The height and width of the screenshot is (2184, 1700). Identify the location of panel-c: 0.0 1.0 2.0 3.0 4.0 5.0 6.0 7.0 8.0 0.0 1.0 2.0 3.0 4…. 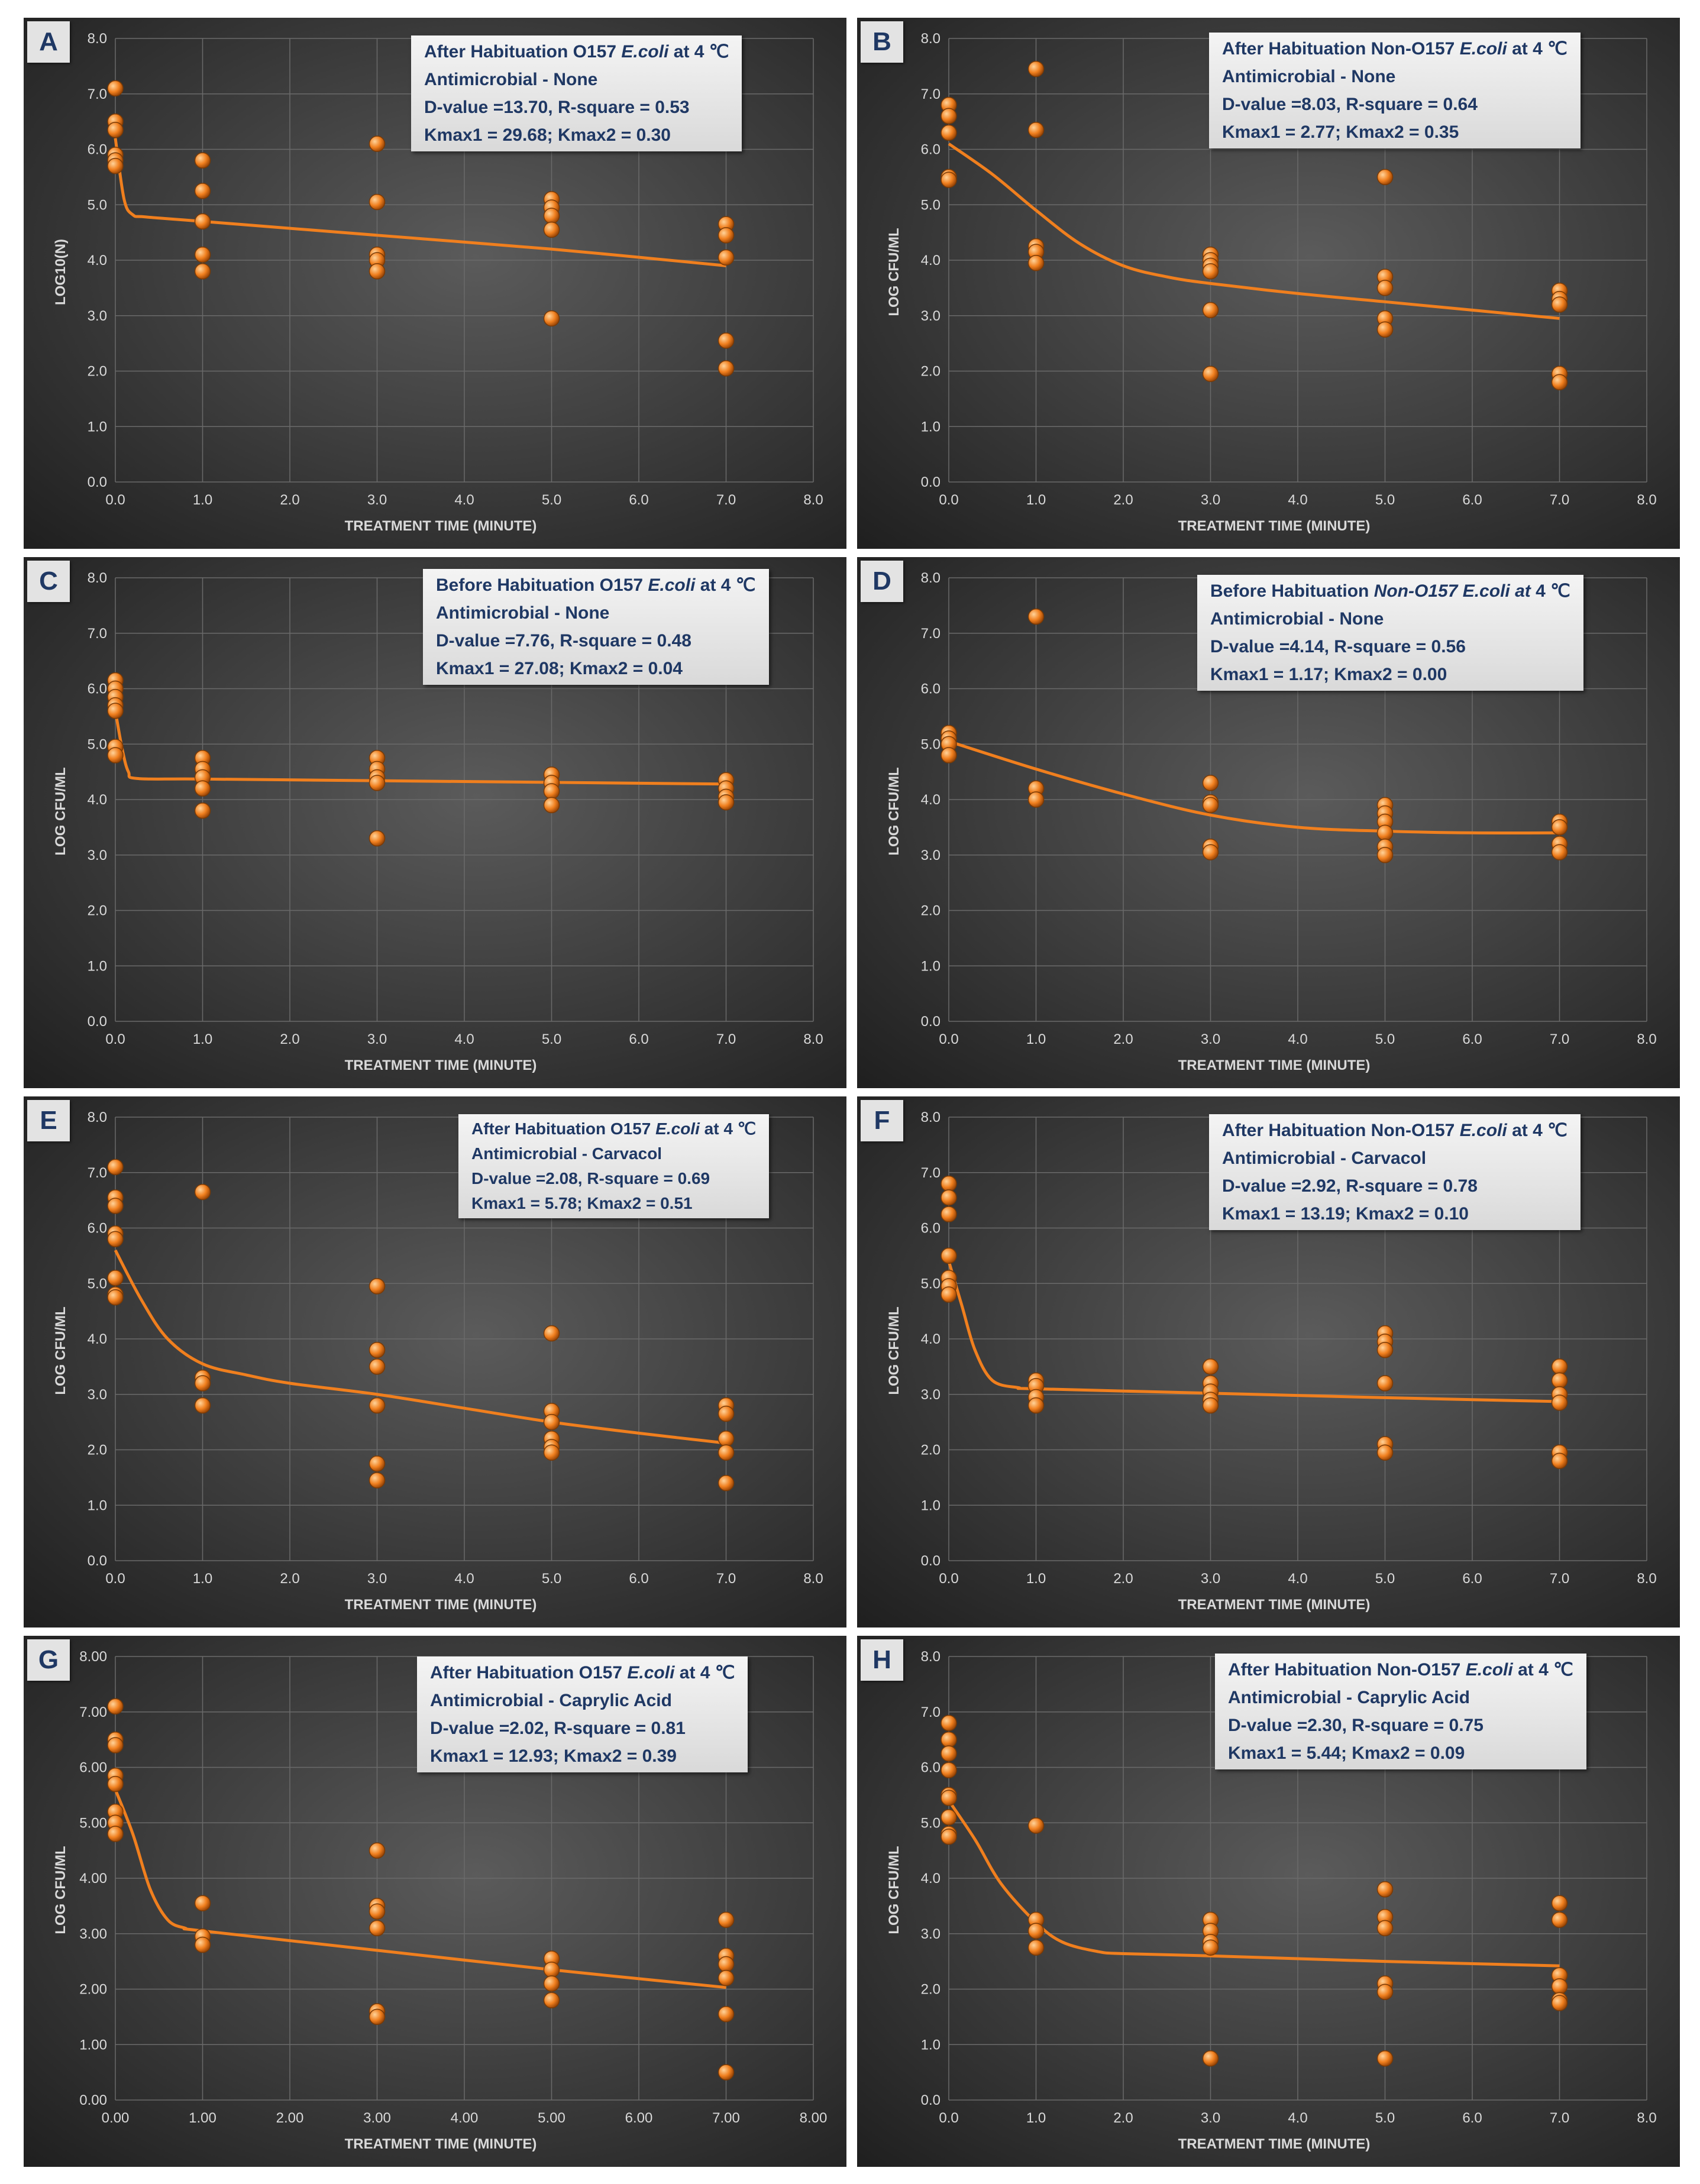
(435, 823).